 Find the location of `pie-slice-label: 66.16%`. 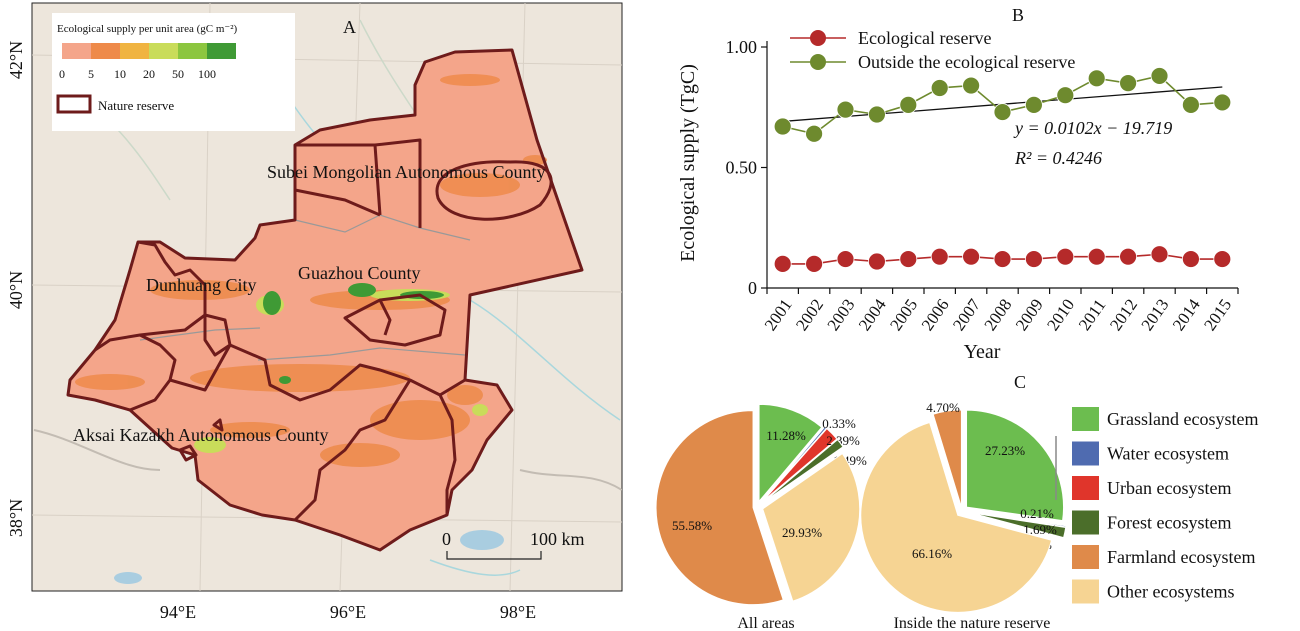

pie-slice-label: 66.16% is located at coordinates (932, 553).